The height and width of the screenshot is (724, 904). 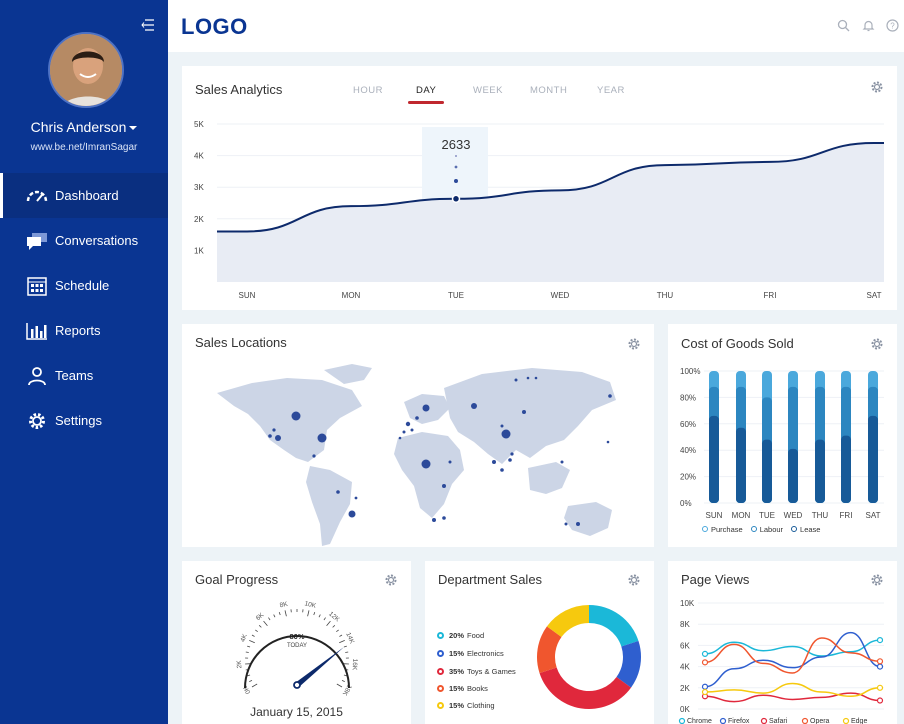 I want to click on line-chrome, so click(x=792, y=648).